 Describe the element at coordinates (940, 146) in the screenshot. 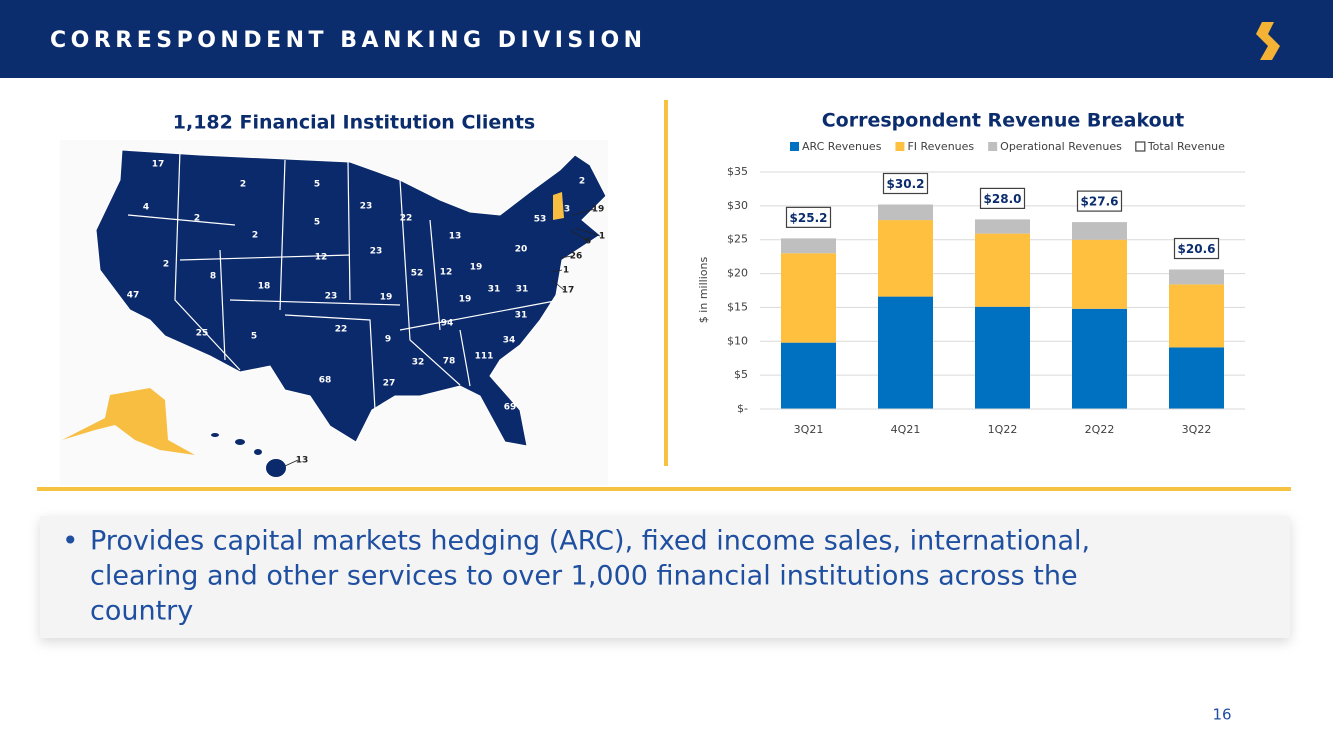

I see `legend-label: FI Revenues` at that location.